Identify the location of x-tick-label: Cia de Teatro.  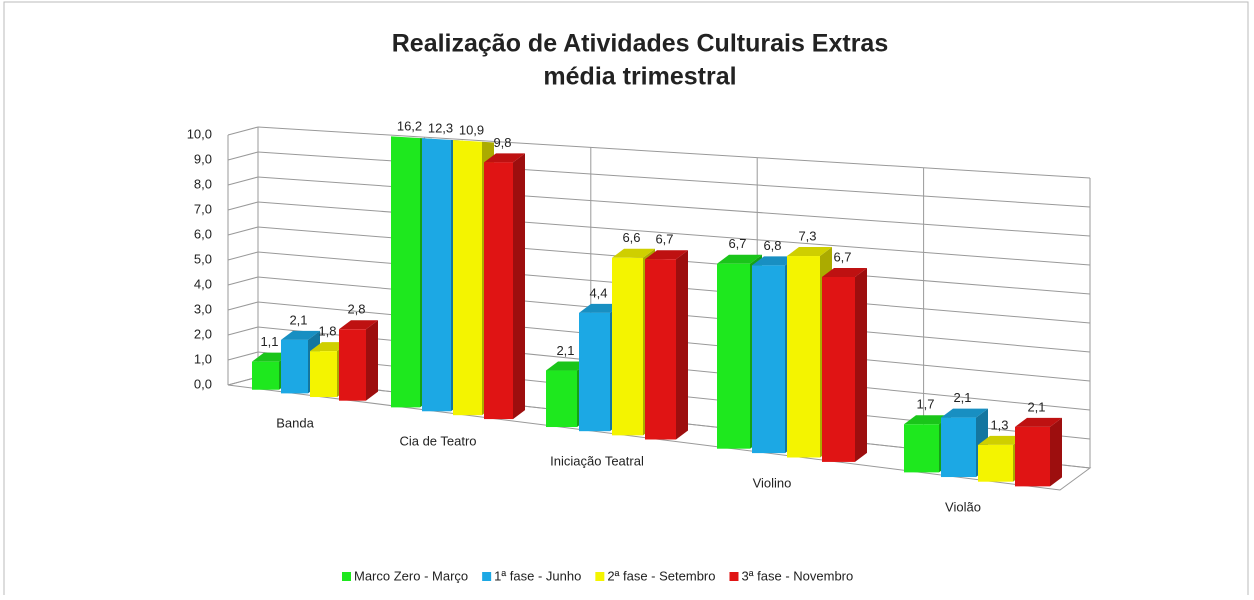
(437, 440).